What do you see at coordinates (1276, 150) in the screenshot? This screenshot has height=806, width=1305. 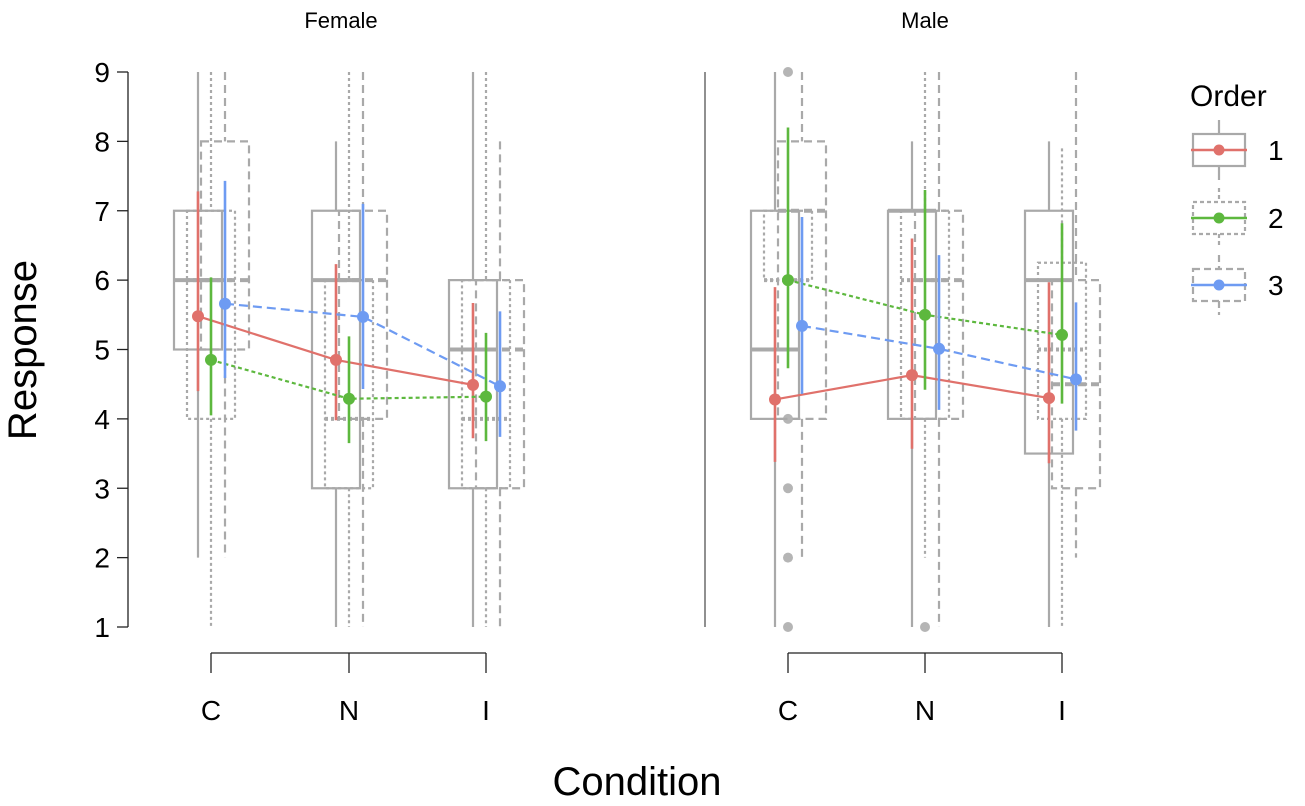 I see `legend-entry-label: 1` at bounding box center [1276, 150].